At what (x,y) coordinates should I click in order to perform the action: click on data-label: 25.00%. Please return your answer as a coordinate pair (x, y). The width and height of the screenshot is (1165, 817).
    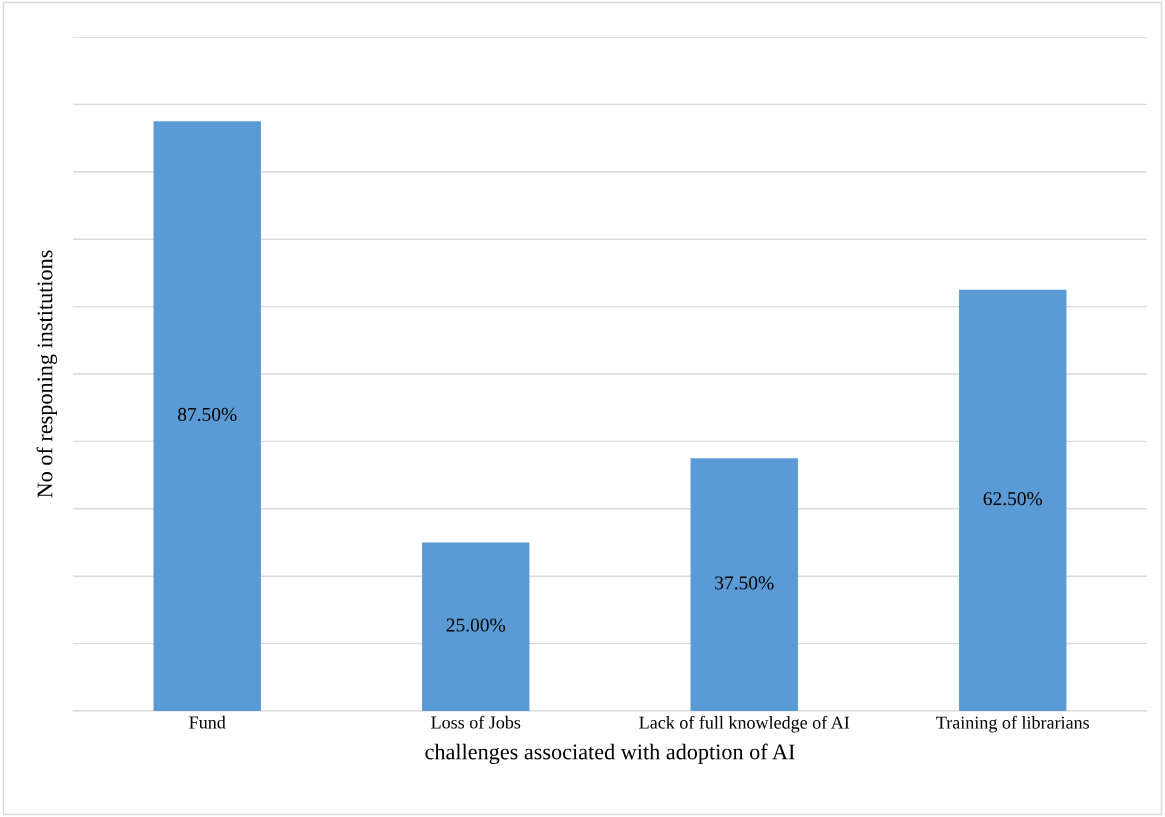
    Looking at the image, I should click on (476, 625).